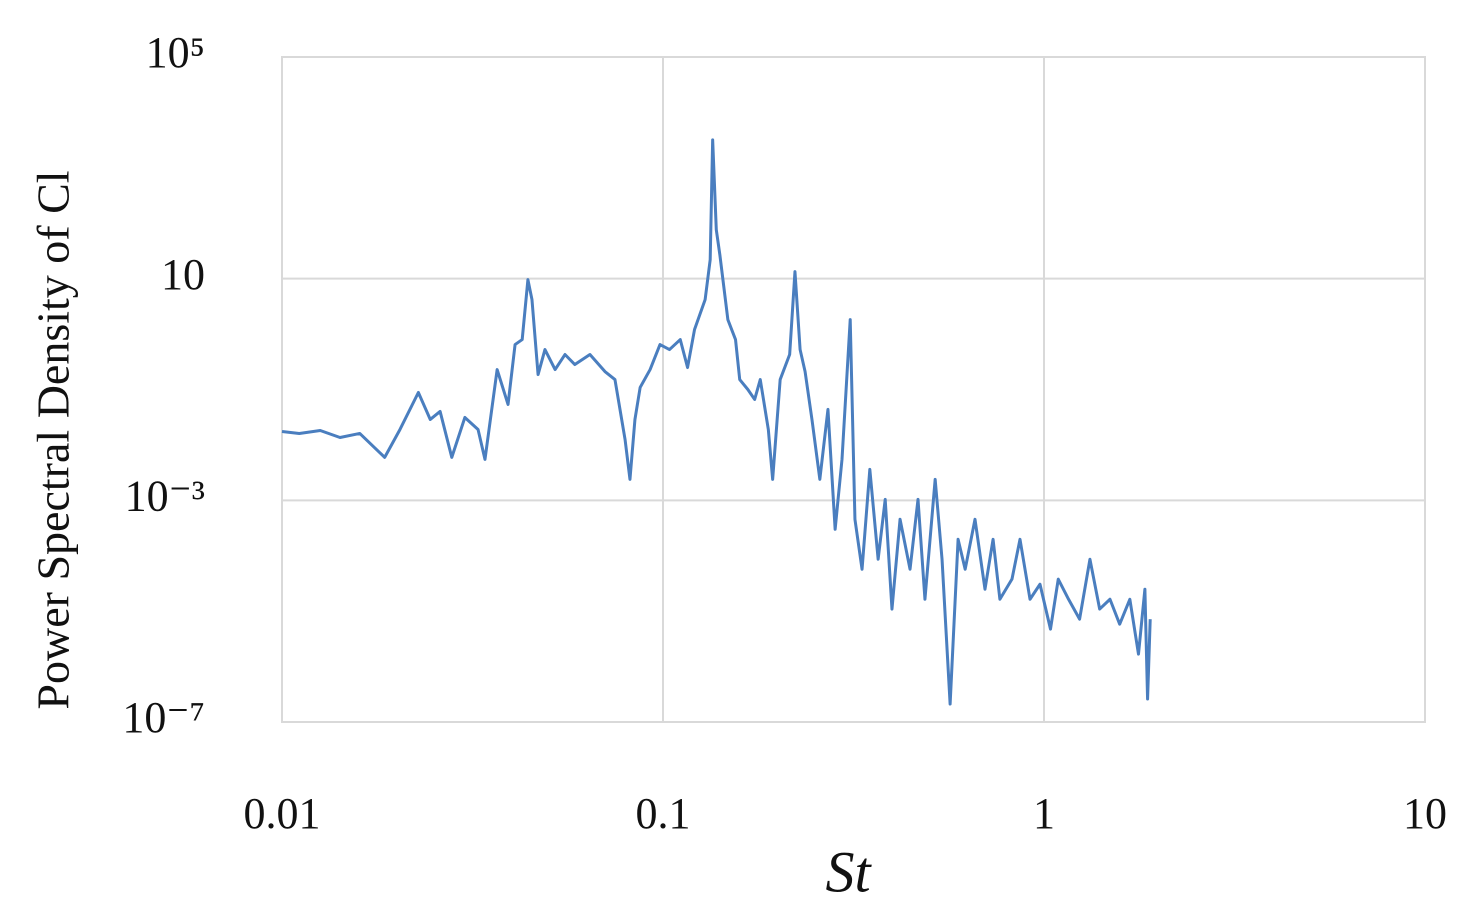 Image resolution: width=1473 pixels, height=922 pixels. I want to click on x-tick-label: 0.01, so click(282, 813).